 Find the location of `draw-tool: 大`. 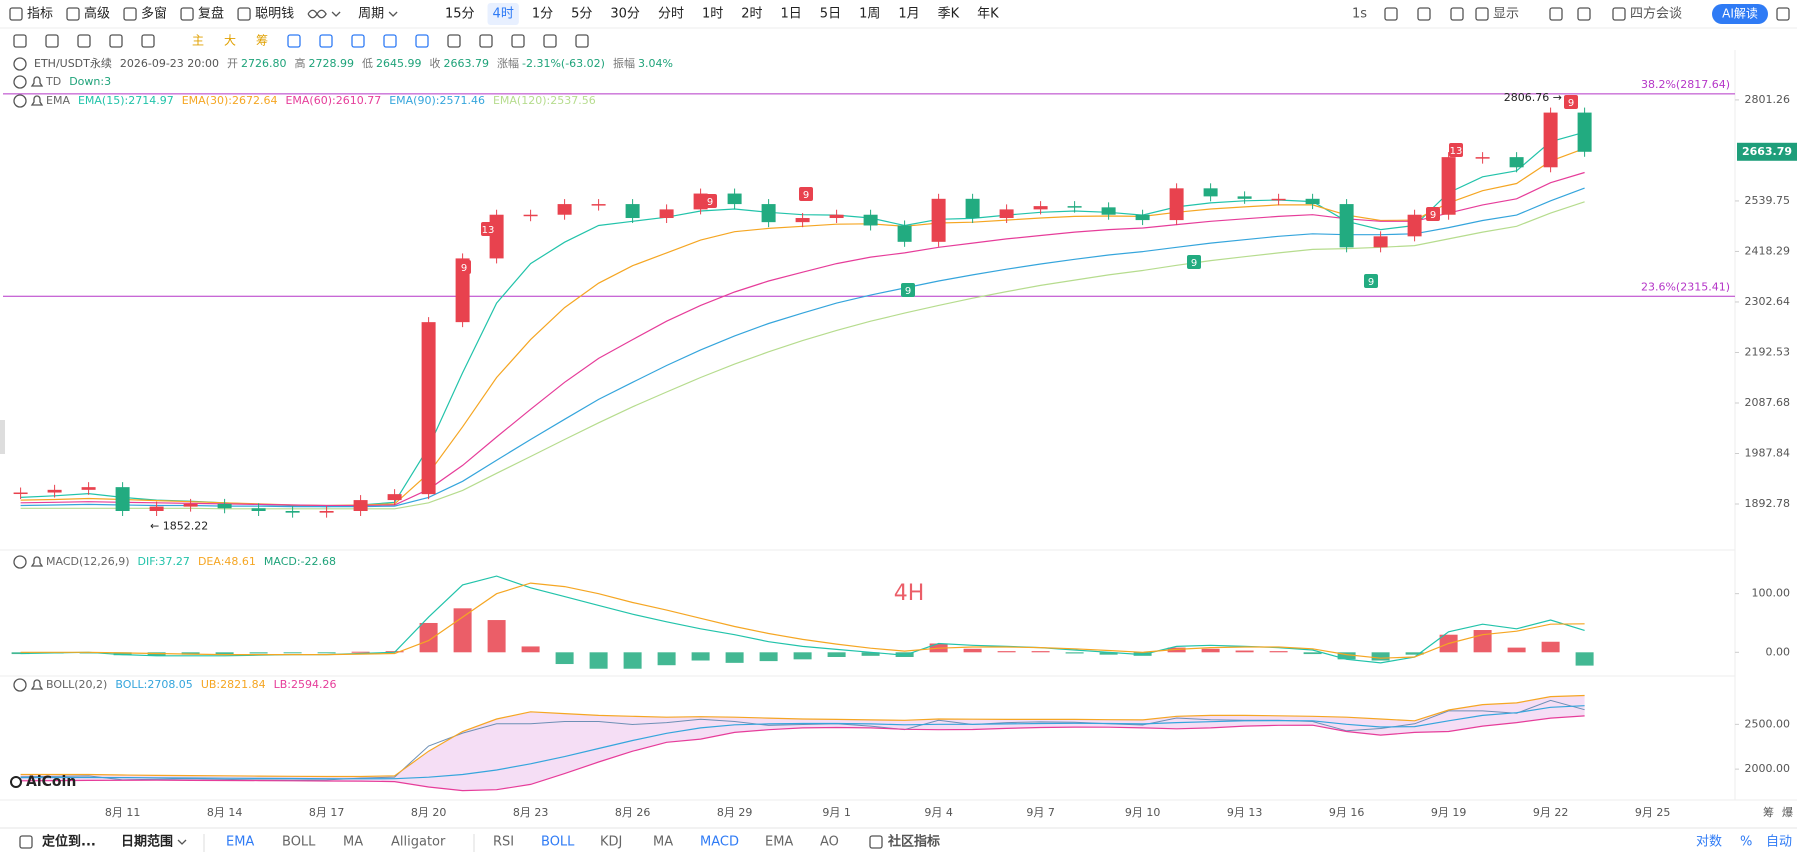

draw-tool: 大 is located at coordinates (230, 41).